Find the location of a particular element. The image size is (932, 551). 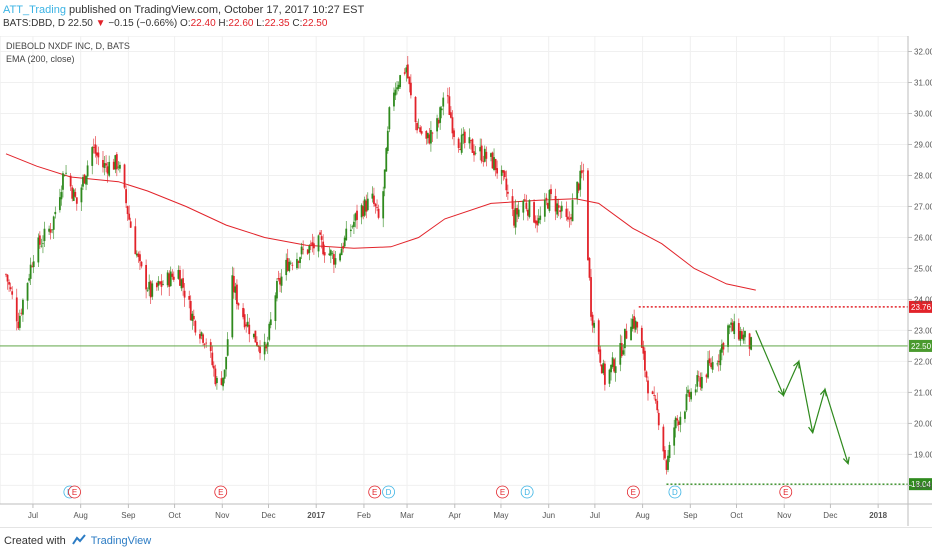

x-tick-label: Nov is located at coordinates (222, 515).